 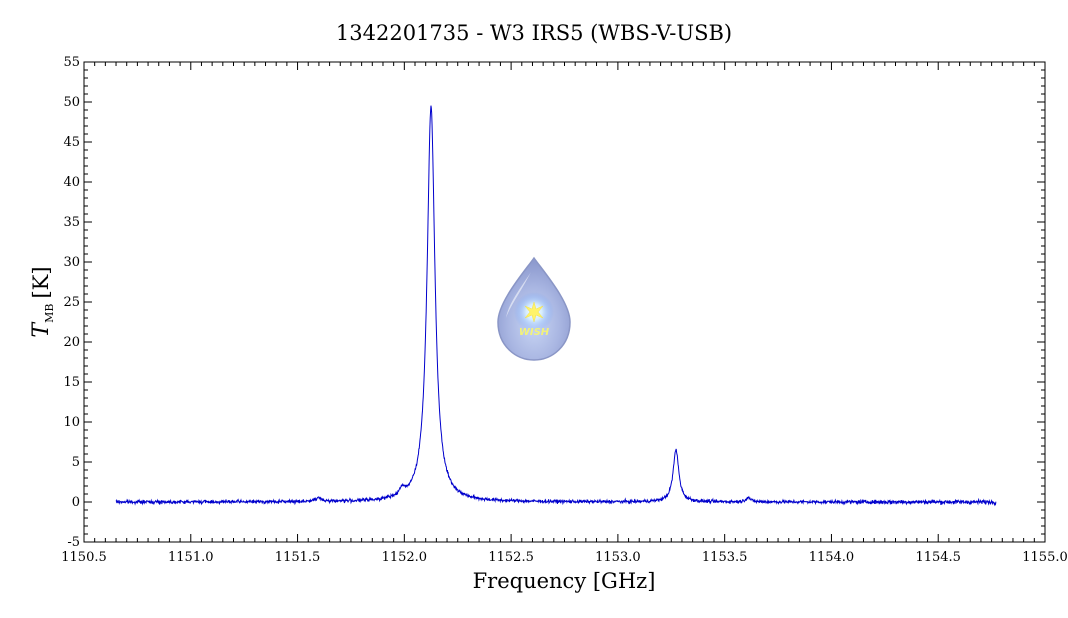 What do you see at coordinates (41, 282) in the screenshot?
I see `y-label-unit: [K]` at bounding box center [41, 282].